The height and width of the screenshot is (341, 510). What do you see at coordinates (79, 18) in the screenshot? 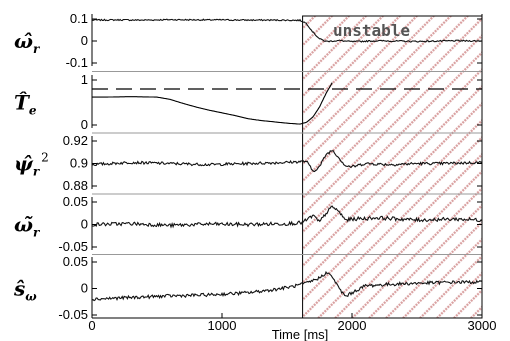
I see `y-tick-label: 0.1` at bounding box center [79, 18].